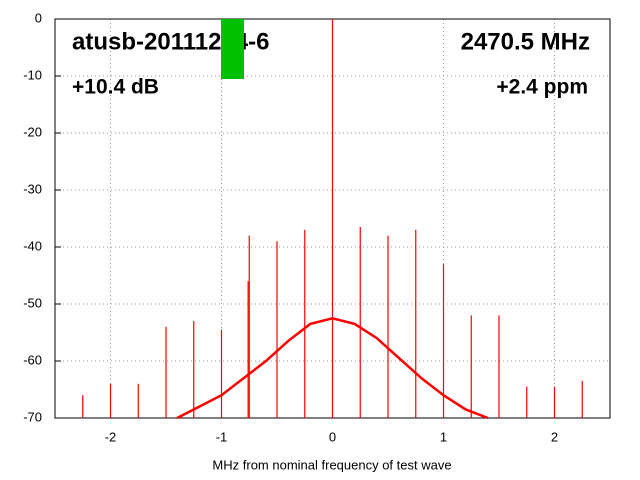 The height and width of the screenshot is (480, 640). I want to click on x-tick-label: -2, so click(111, 436).